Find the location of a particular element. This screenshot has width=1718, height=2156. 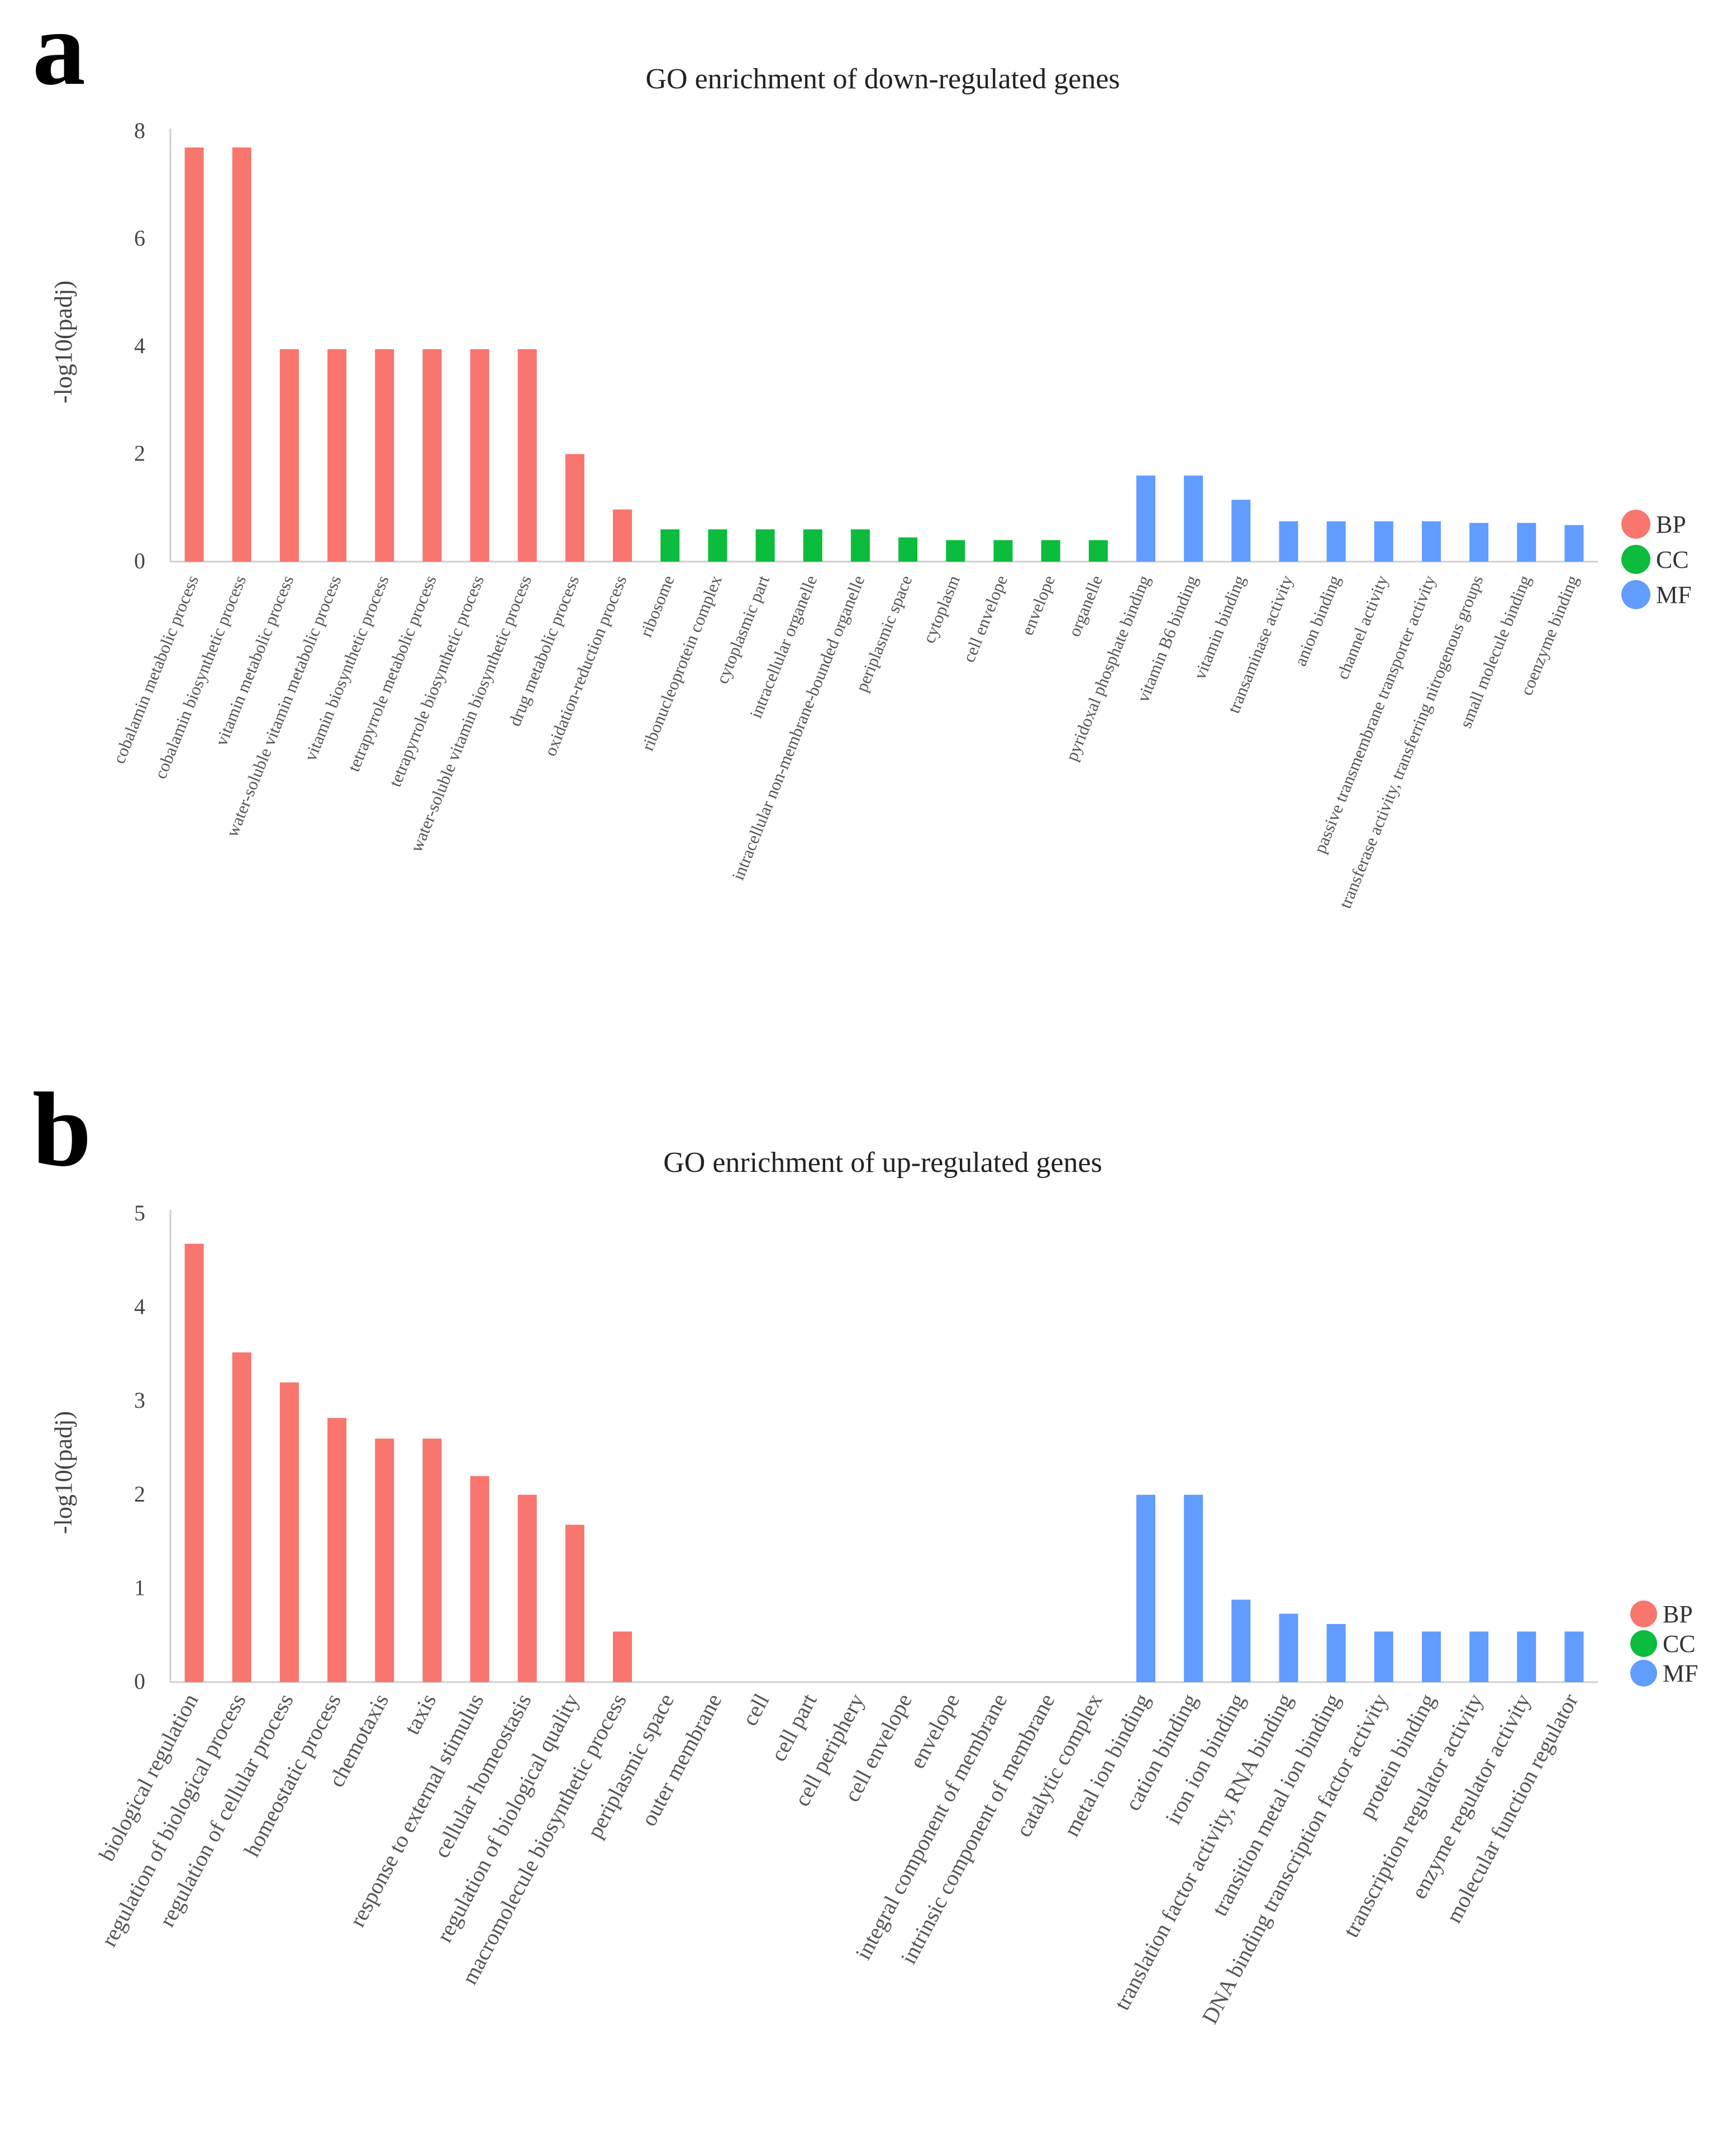

panel-letter-b: b is located at coordinates (62, 1130).